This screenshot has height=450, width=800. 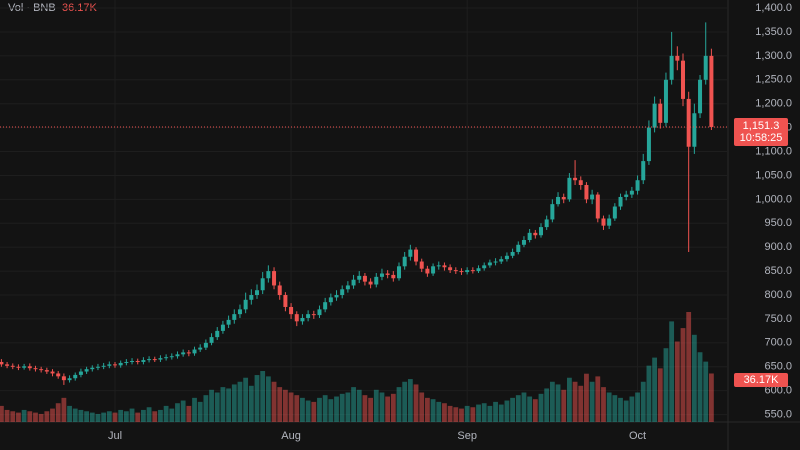 I want to click on y-tick-label: 650.0, so click(x=778, y=367).